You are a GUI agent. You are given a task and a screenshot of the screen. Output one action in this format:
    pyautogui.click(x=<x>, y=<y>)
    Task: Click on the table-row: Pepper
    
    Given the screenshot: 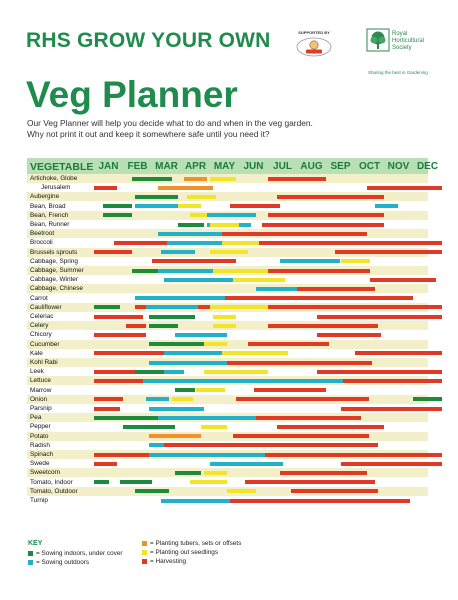 What is the action you would take?
    pyautogui.click(x=227, y=426)
    